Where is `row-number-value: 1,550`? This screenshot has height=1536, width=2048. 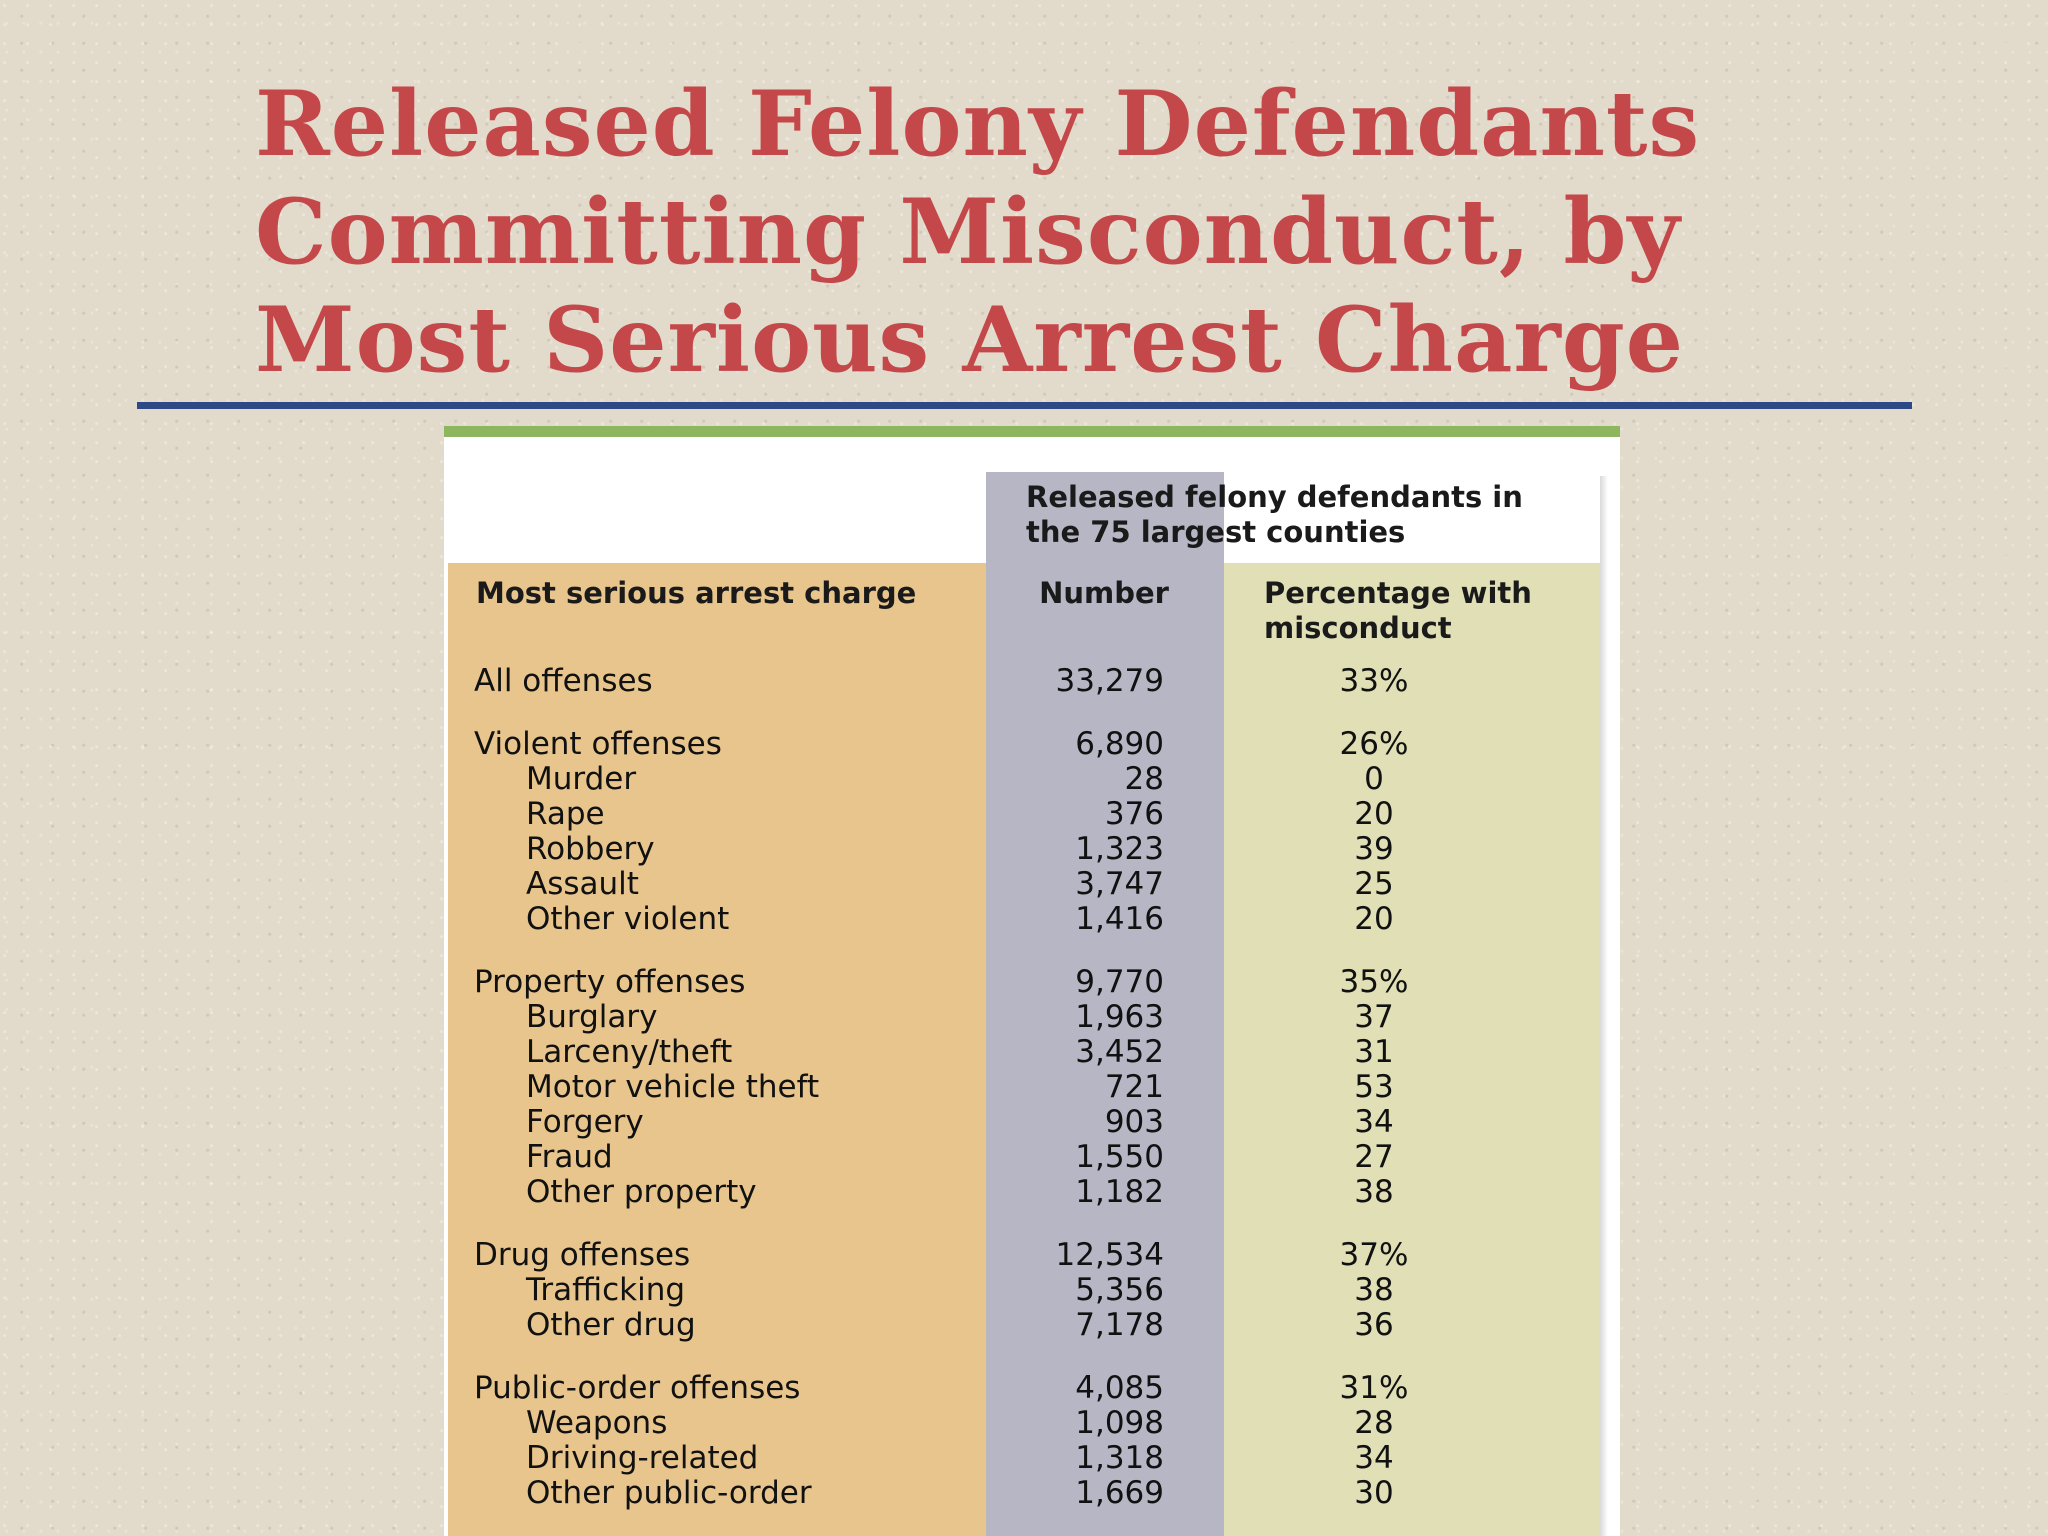
row-number-value: 1,550 is located at coordinates (1119, 1157).